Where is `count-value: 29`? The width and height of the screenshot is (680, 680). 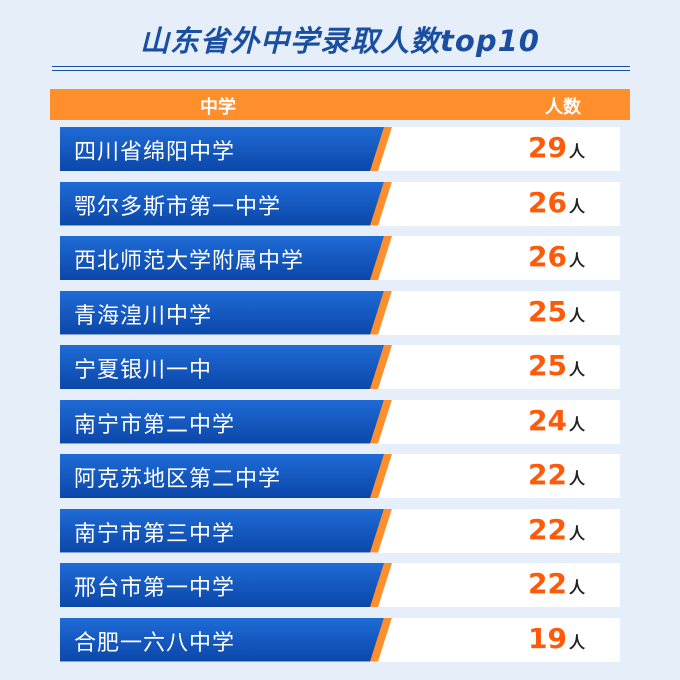 count-value: 29 is located at coordinates (547, 147).